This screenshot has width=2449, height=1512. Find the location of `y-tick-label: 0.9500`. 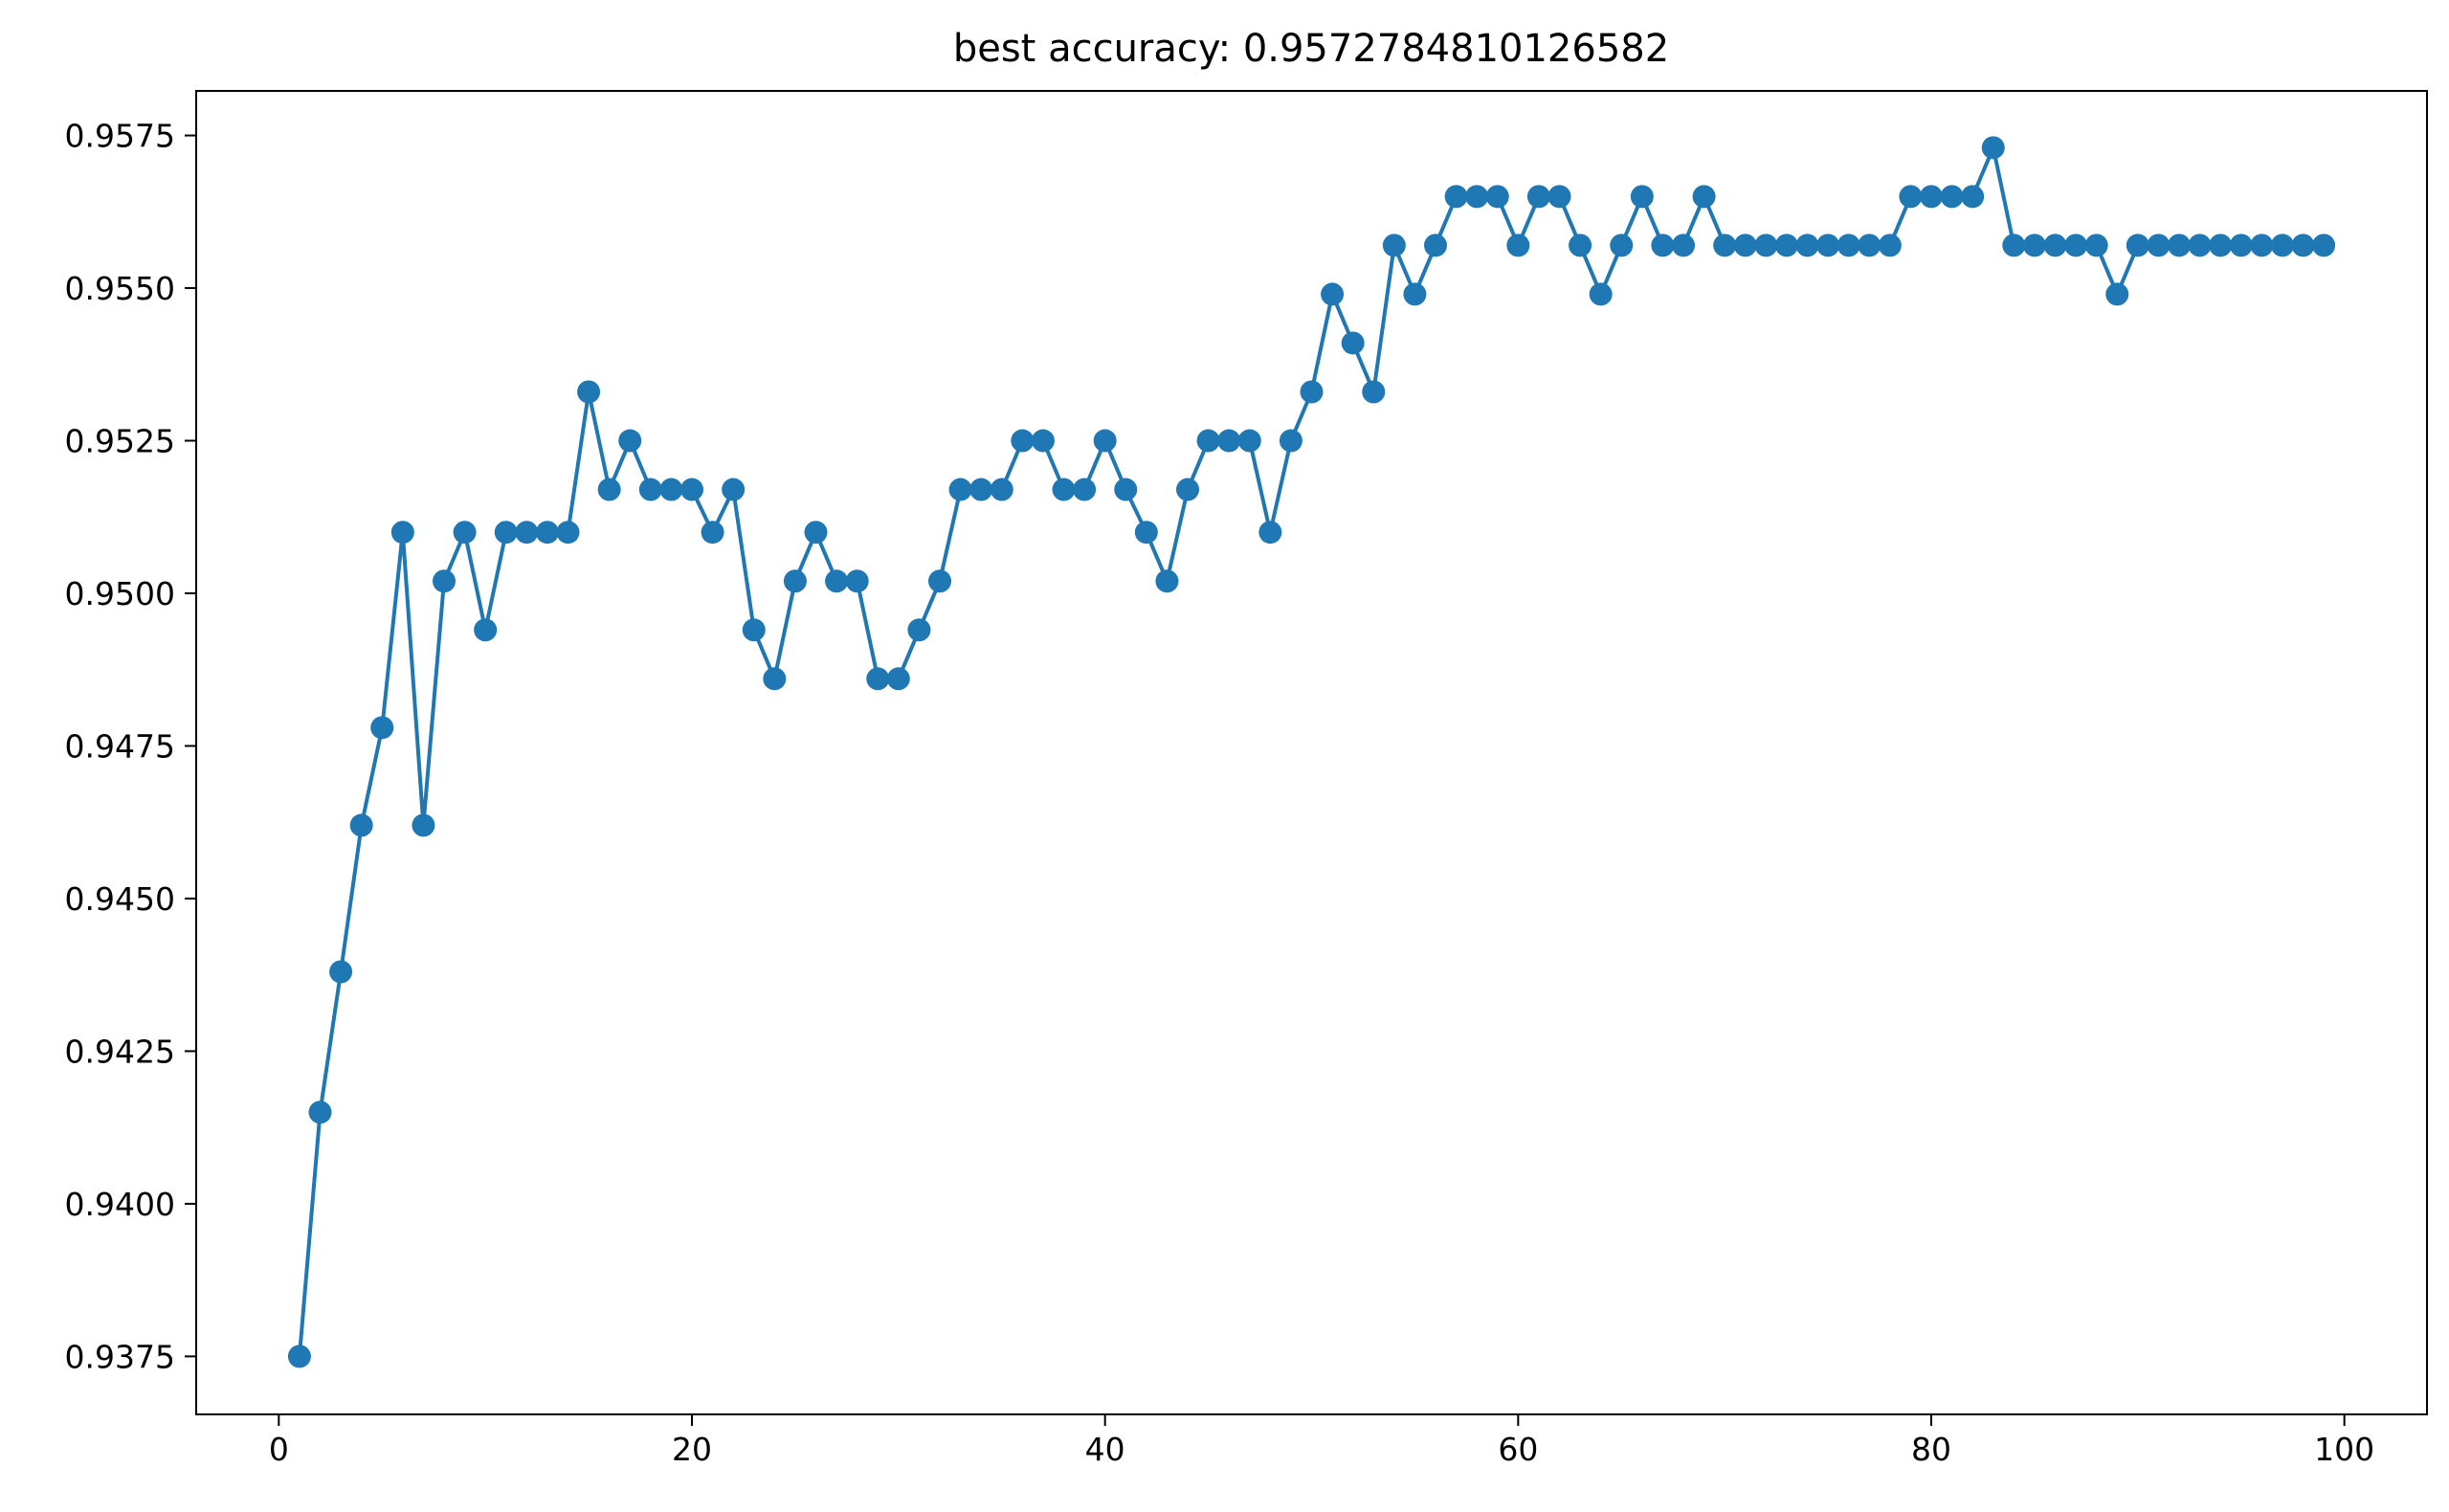

y-tick-label: 0.9500 is located at coordinates (120, 593).